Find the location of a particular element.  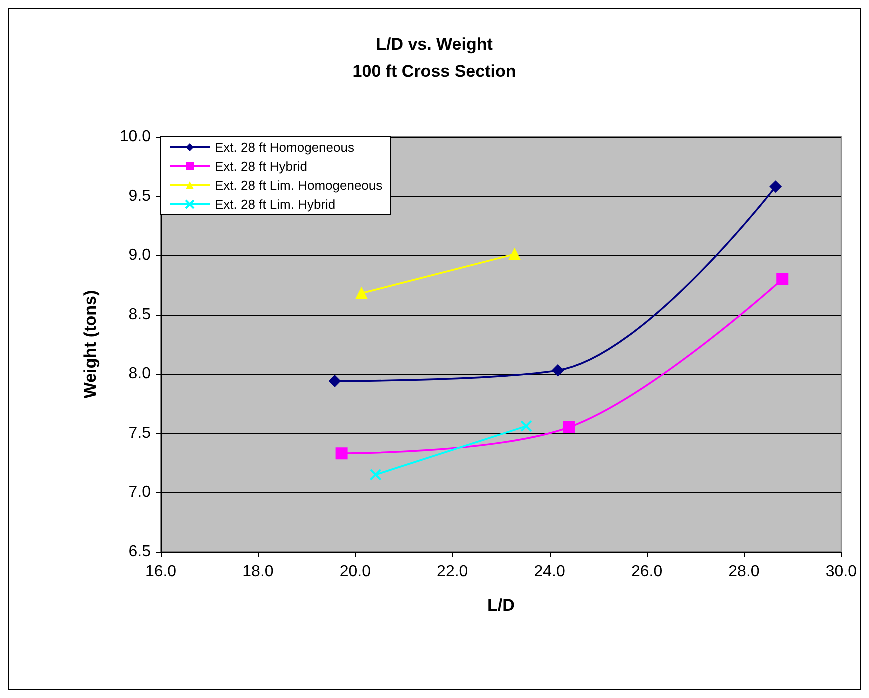

chart-subtitle: 100 ft Cross Section is located at coordinates (434, 71).